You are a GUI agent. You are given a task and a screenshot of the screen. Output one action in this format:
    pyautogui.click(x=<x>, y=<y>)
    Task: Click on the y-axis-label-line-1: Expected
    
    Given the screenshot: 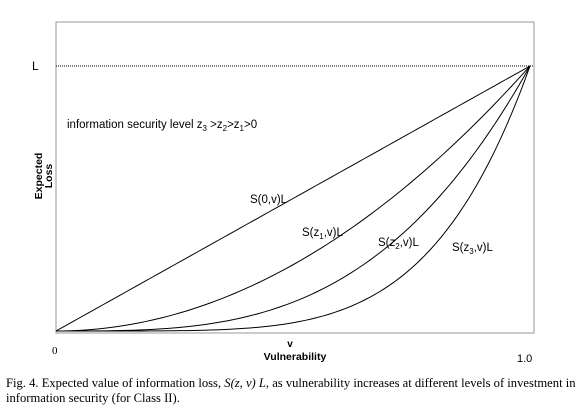 What is the action you would take?
    pyautogui.click(x=39, y=176)
    